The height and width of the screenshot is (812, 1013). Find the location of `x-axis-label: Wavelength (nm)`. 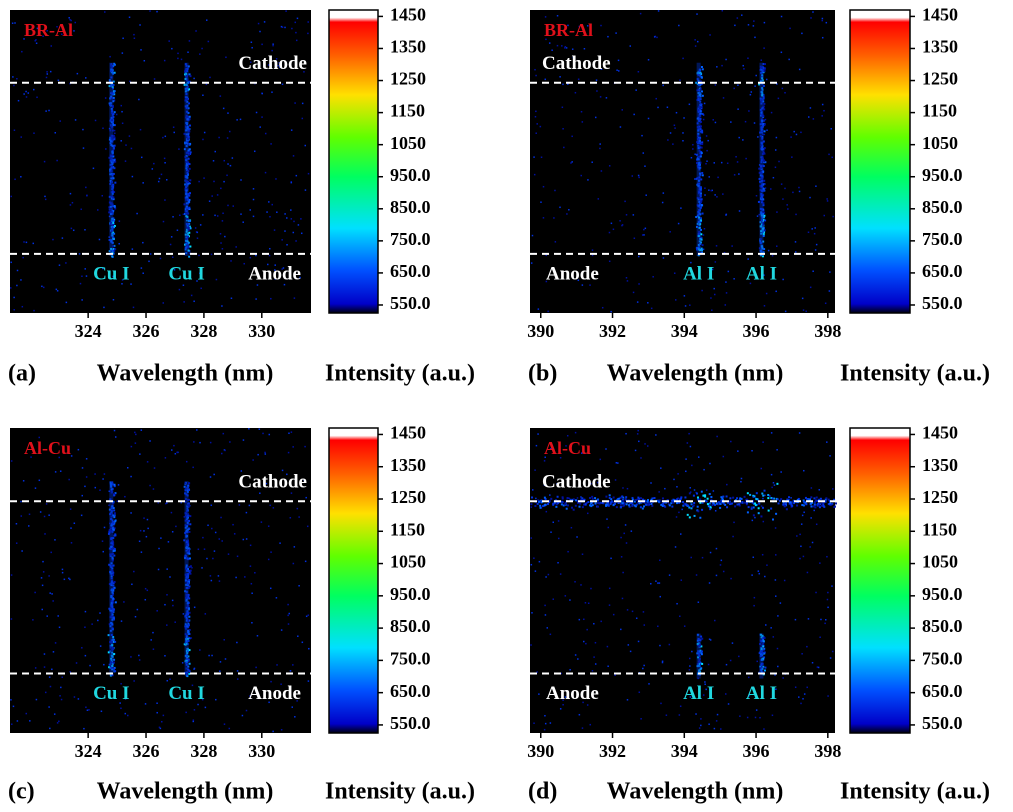

x-axis-label: Wavelength (nm) is located at coordinates (185, 792).